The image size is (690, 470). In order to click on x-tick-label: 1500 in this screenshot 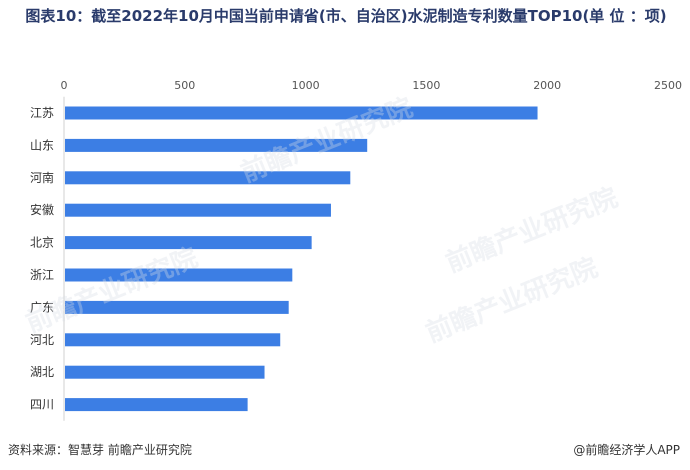, I will do `click(426, 85)`.